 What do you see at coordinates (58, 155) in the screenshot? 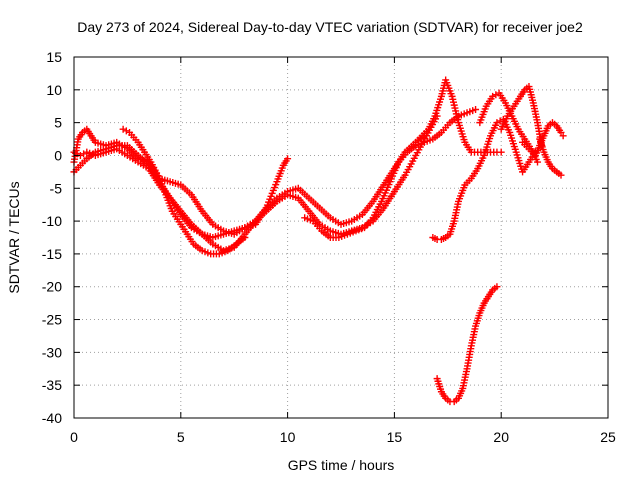
I see `y-tick-label: 0` at bounding box center [58, 155].